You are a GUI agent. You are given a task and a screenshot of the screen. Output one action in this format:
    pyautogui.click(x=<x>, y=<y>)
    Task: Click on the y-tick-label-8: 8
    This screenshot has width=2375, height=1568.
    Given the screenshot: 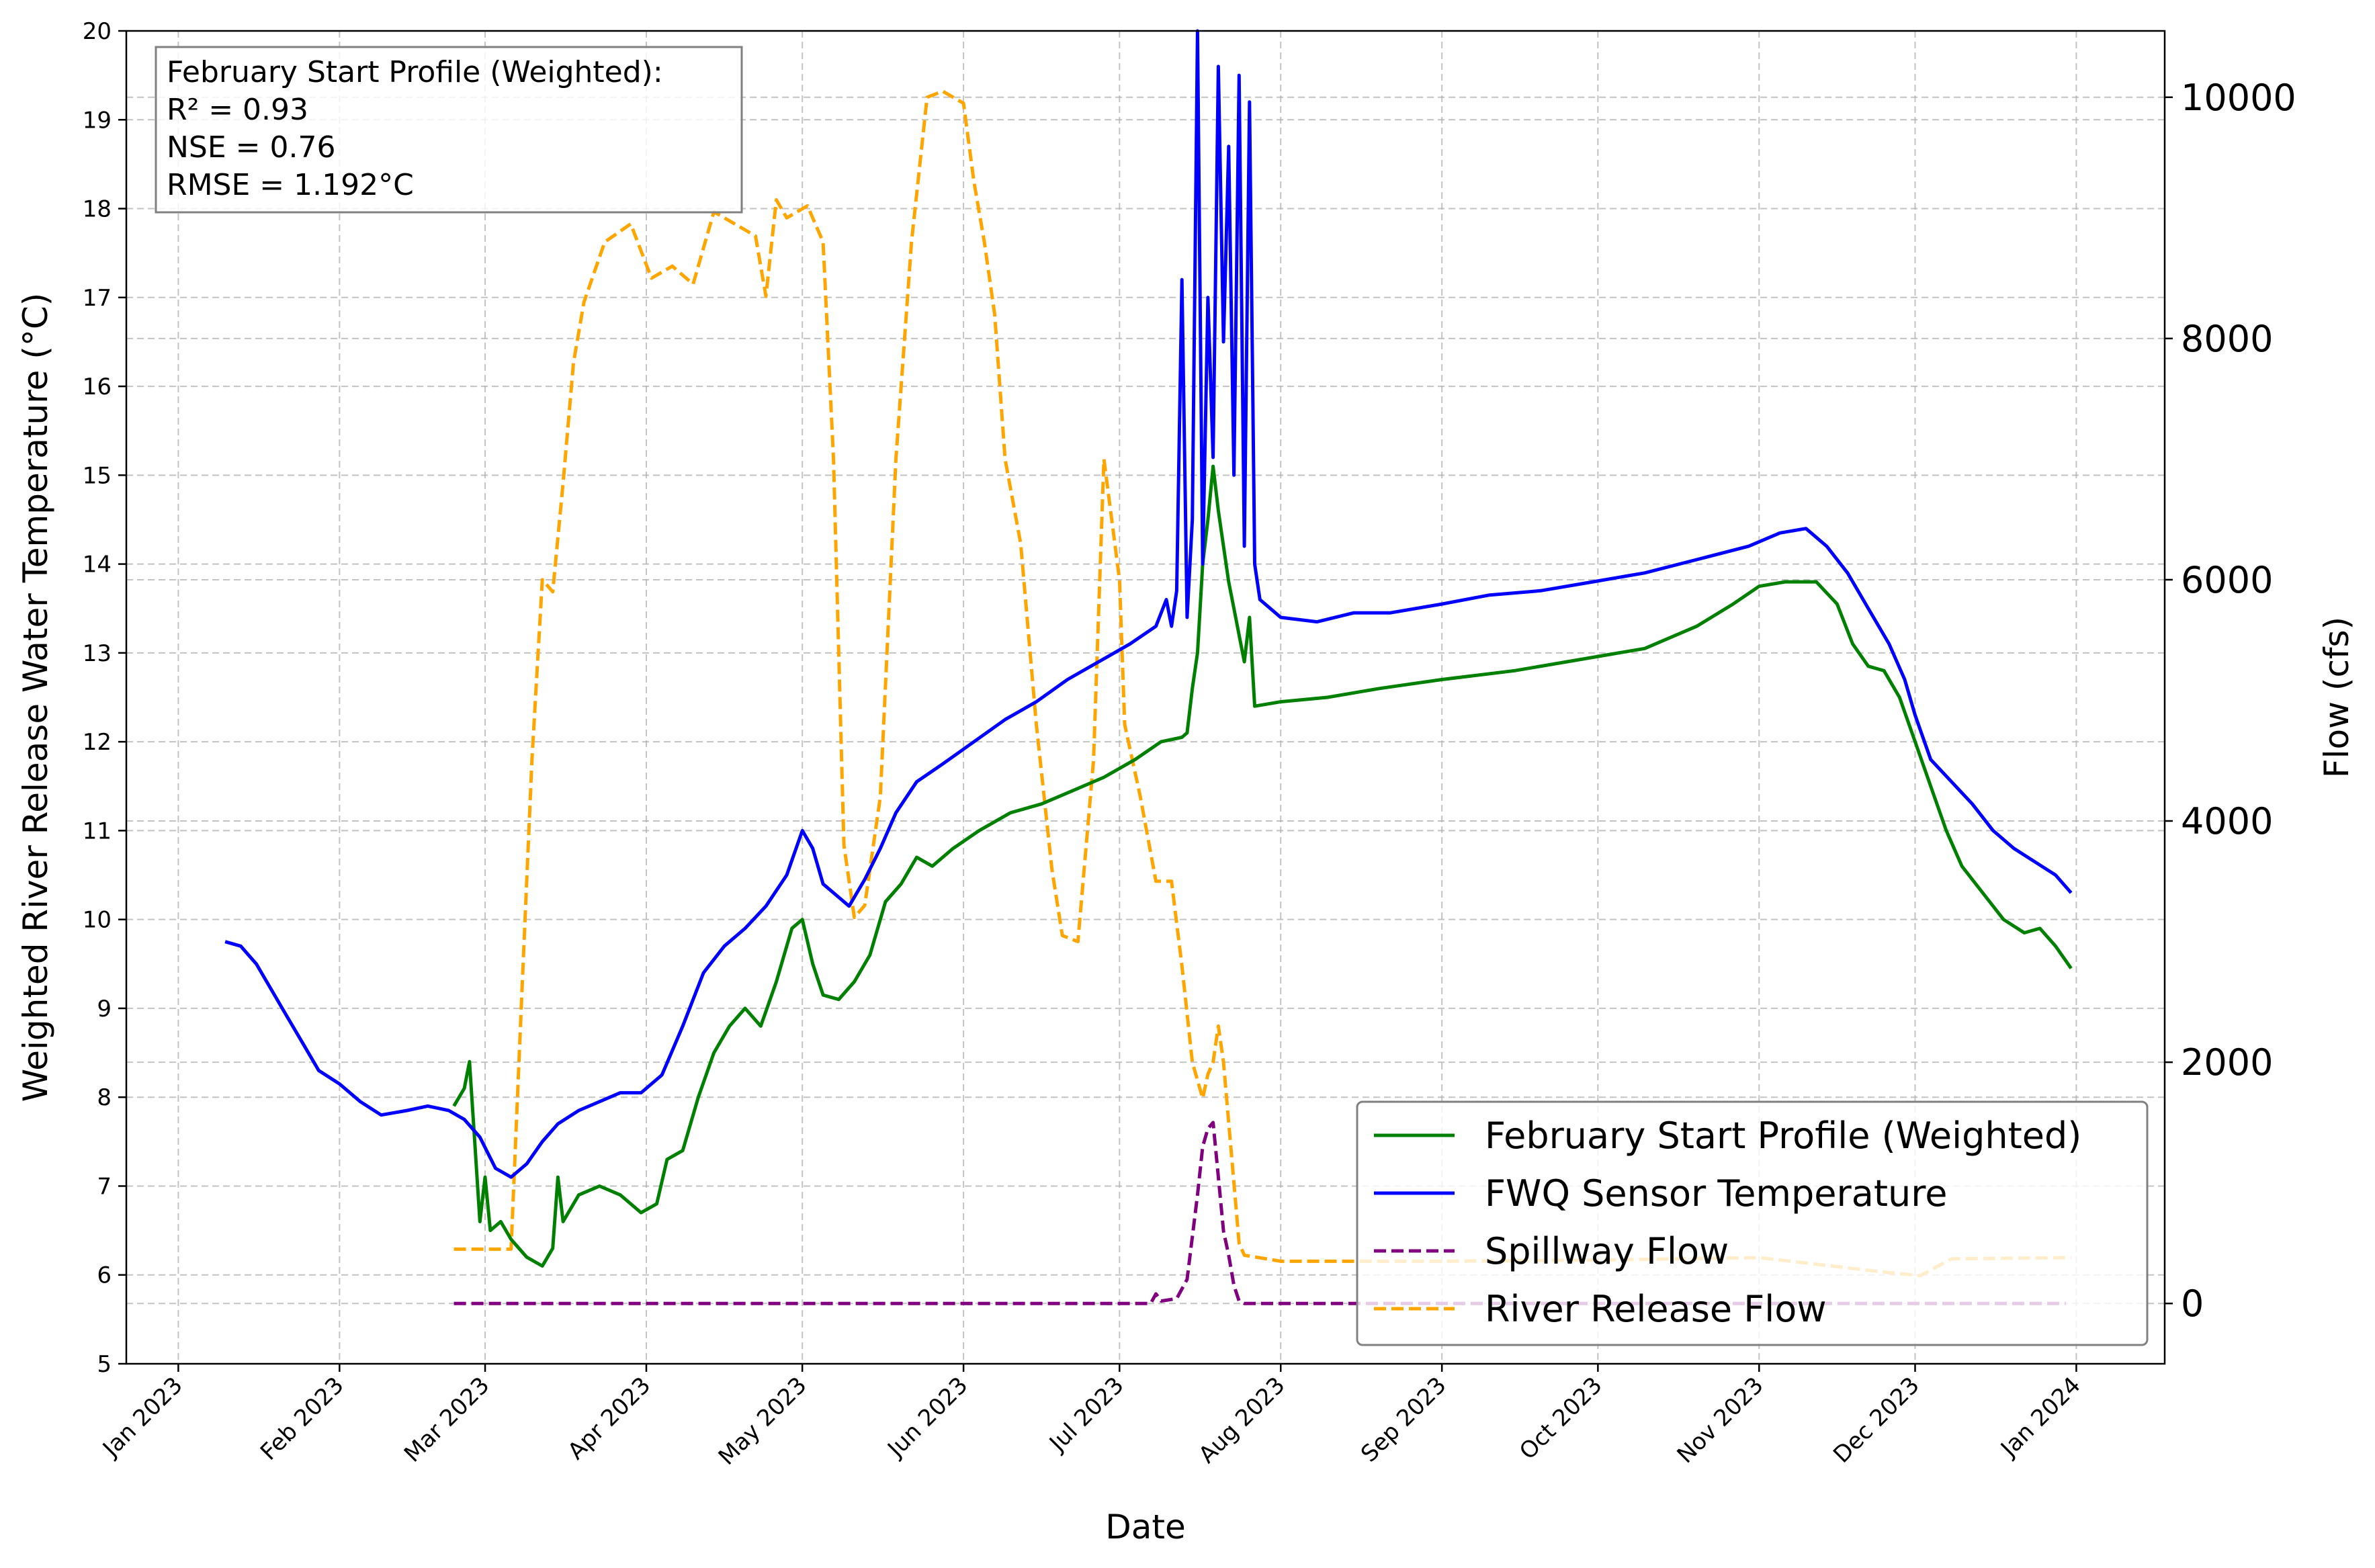 What is the action you would take?
    pyautogui.click(x=104, y=1097)
    